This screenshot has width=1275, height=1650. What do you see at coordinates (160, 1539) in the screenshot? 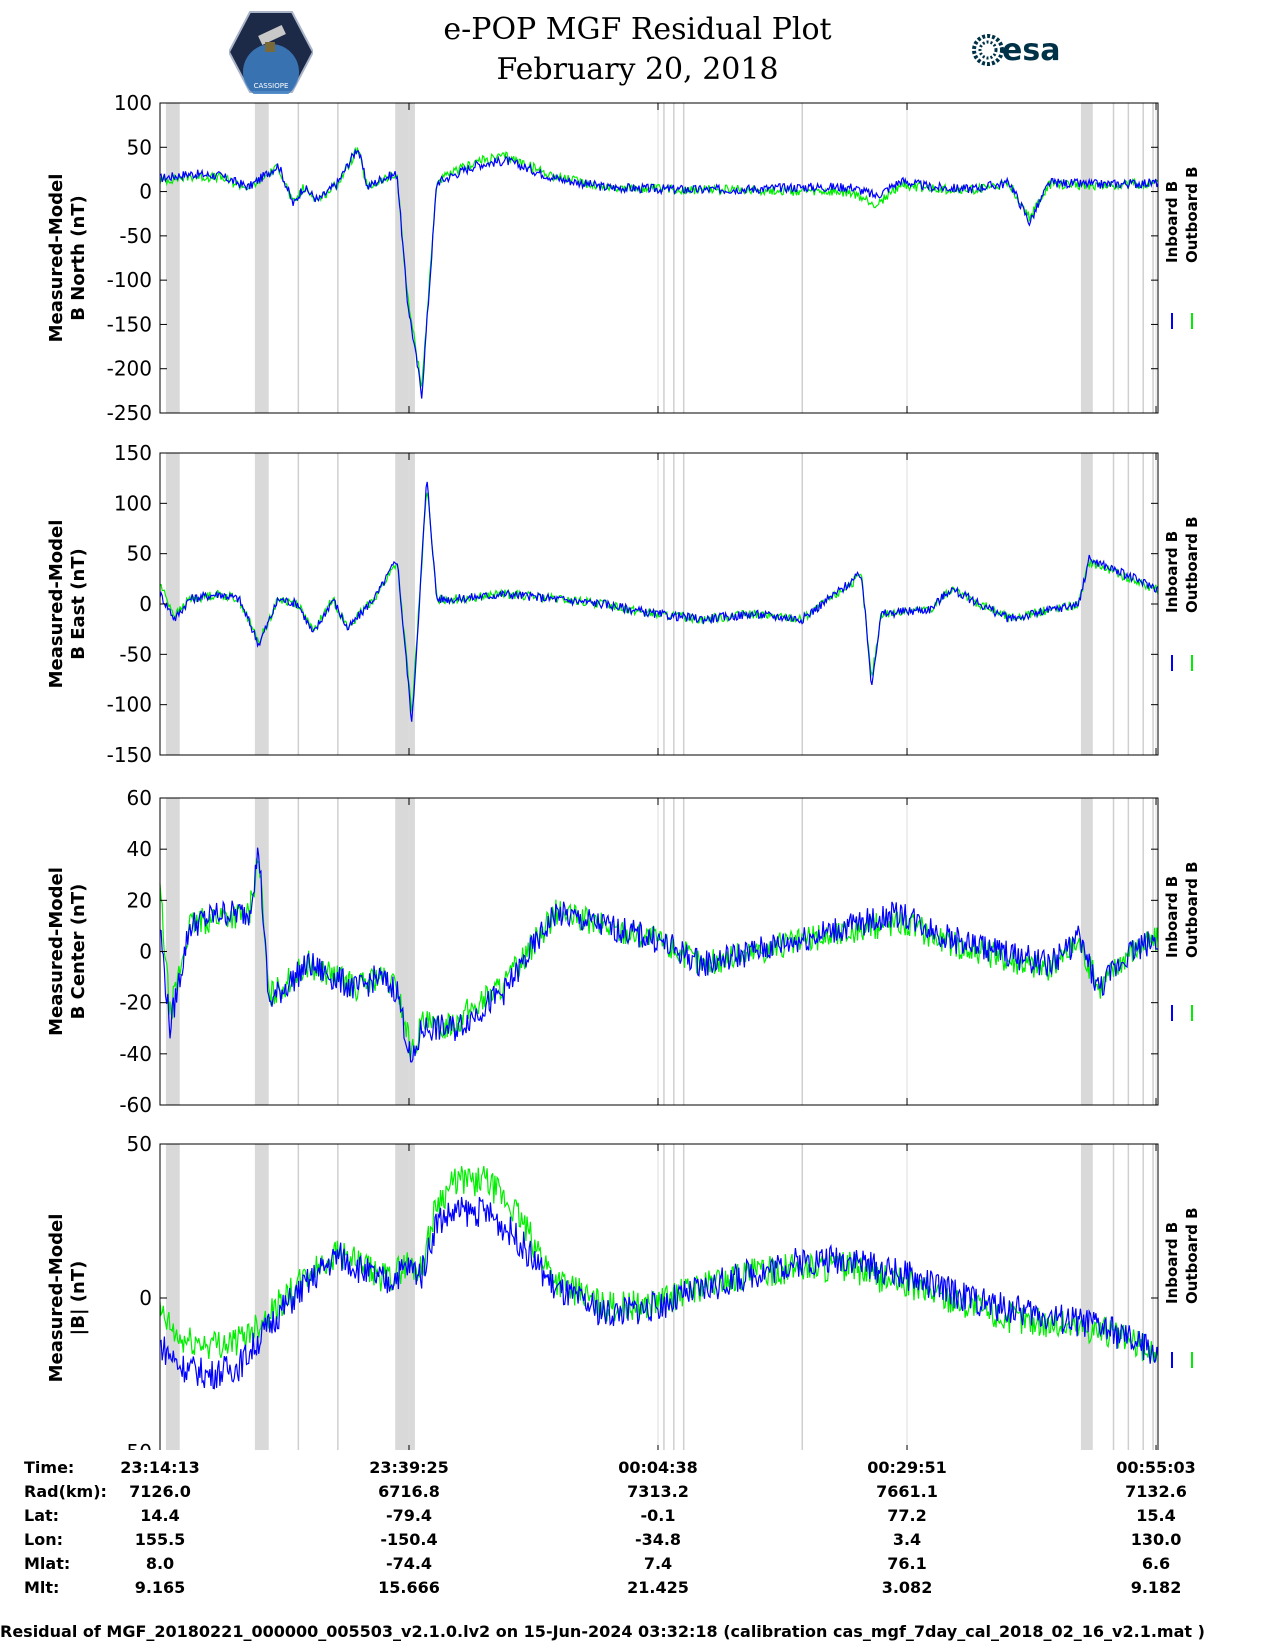
I see `ephemeris-cell: 155.5` at bounding box center [160, 1539].